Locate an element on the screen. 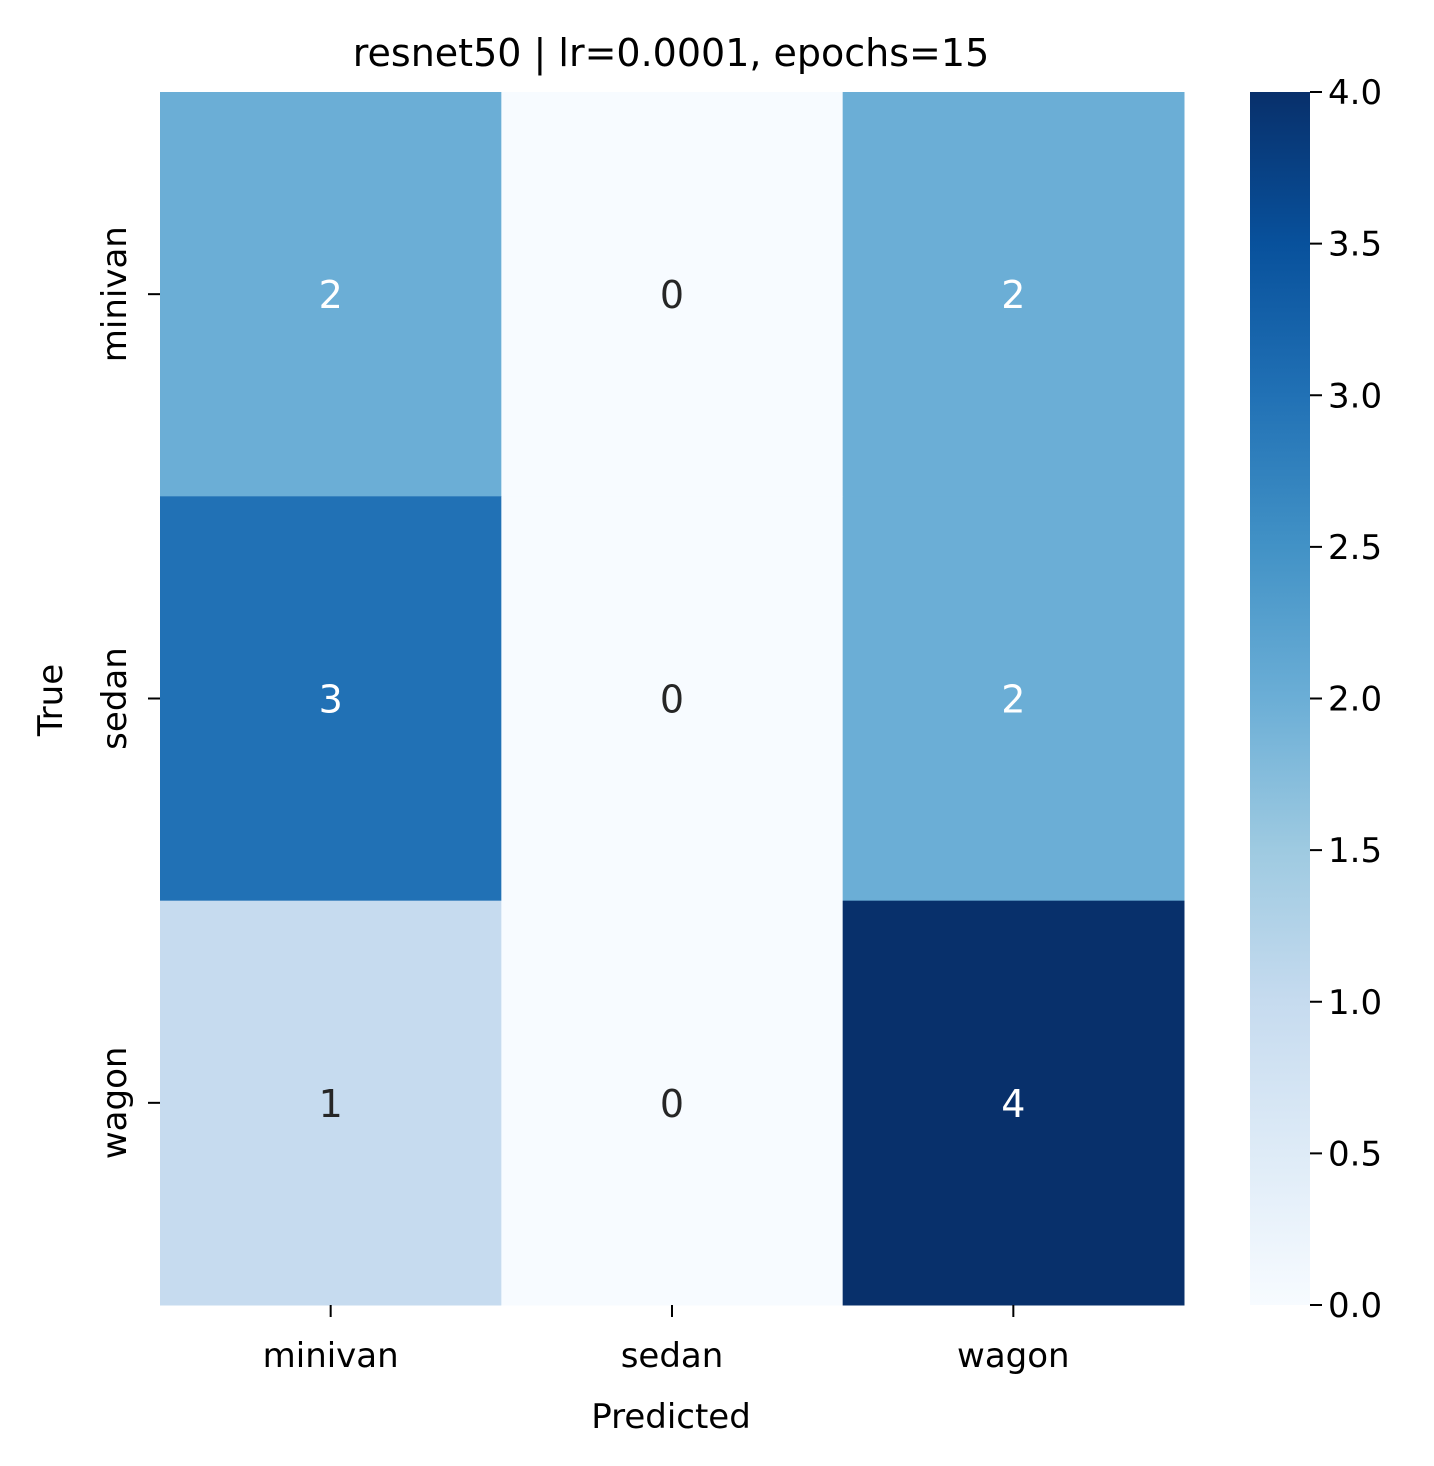 Image resolution: width=1434 pixels, height=1466 pixels. cell-value-label: 1 is located at coordinates (331, 1104).